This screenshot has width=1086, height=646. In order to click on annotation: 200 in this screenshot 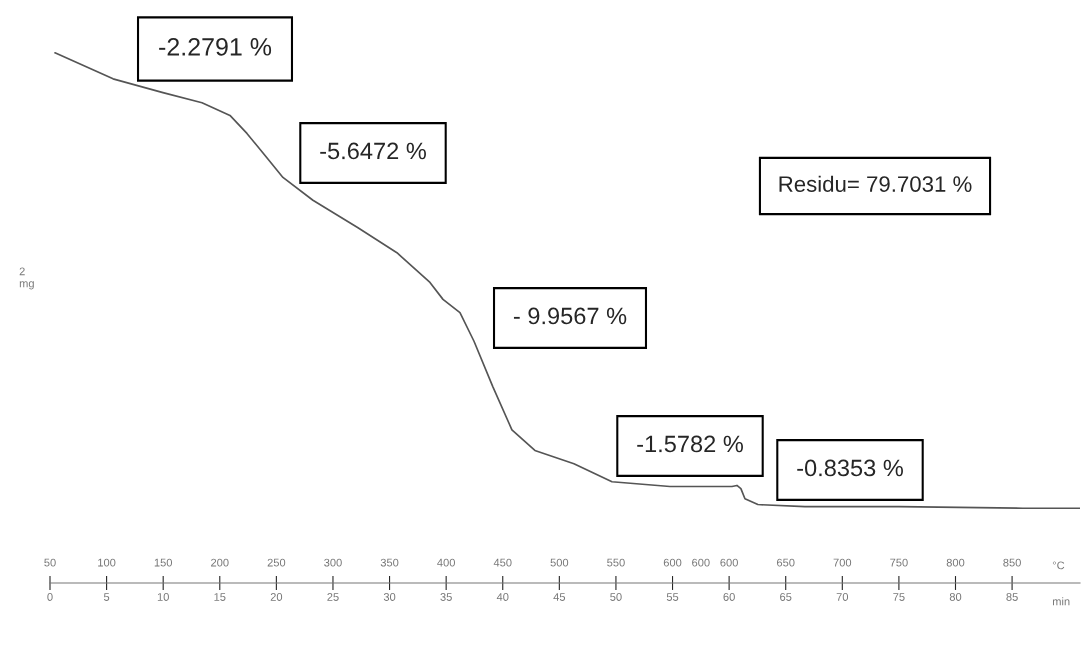, I will do `click(220, 562)`.